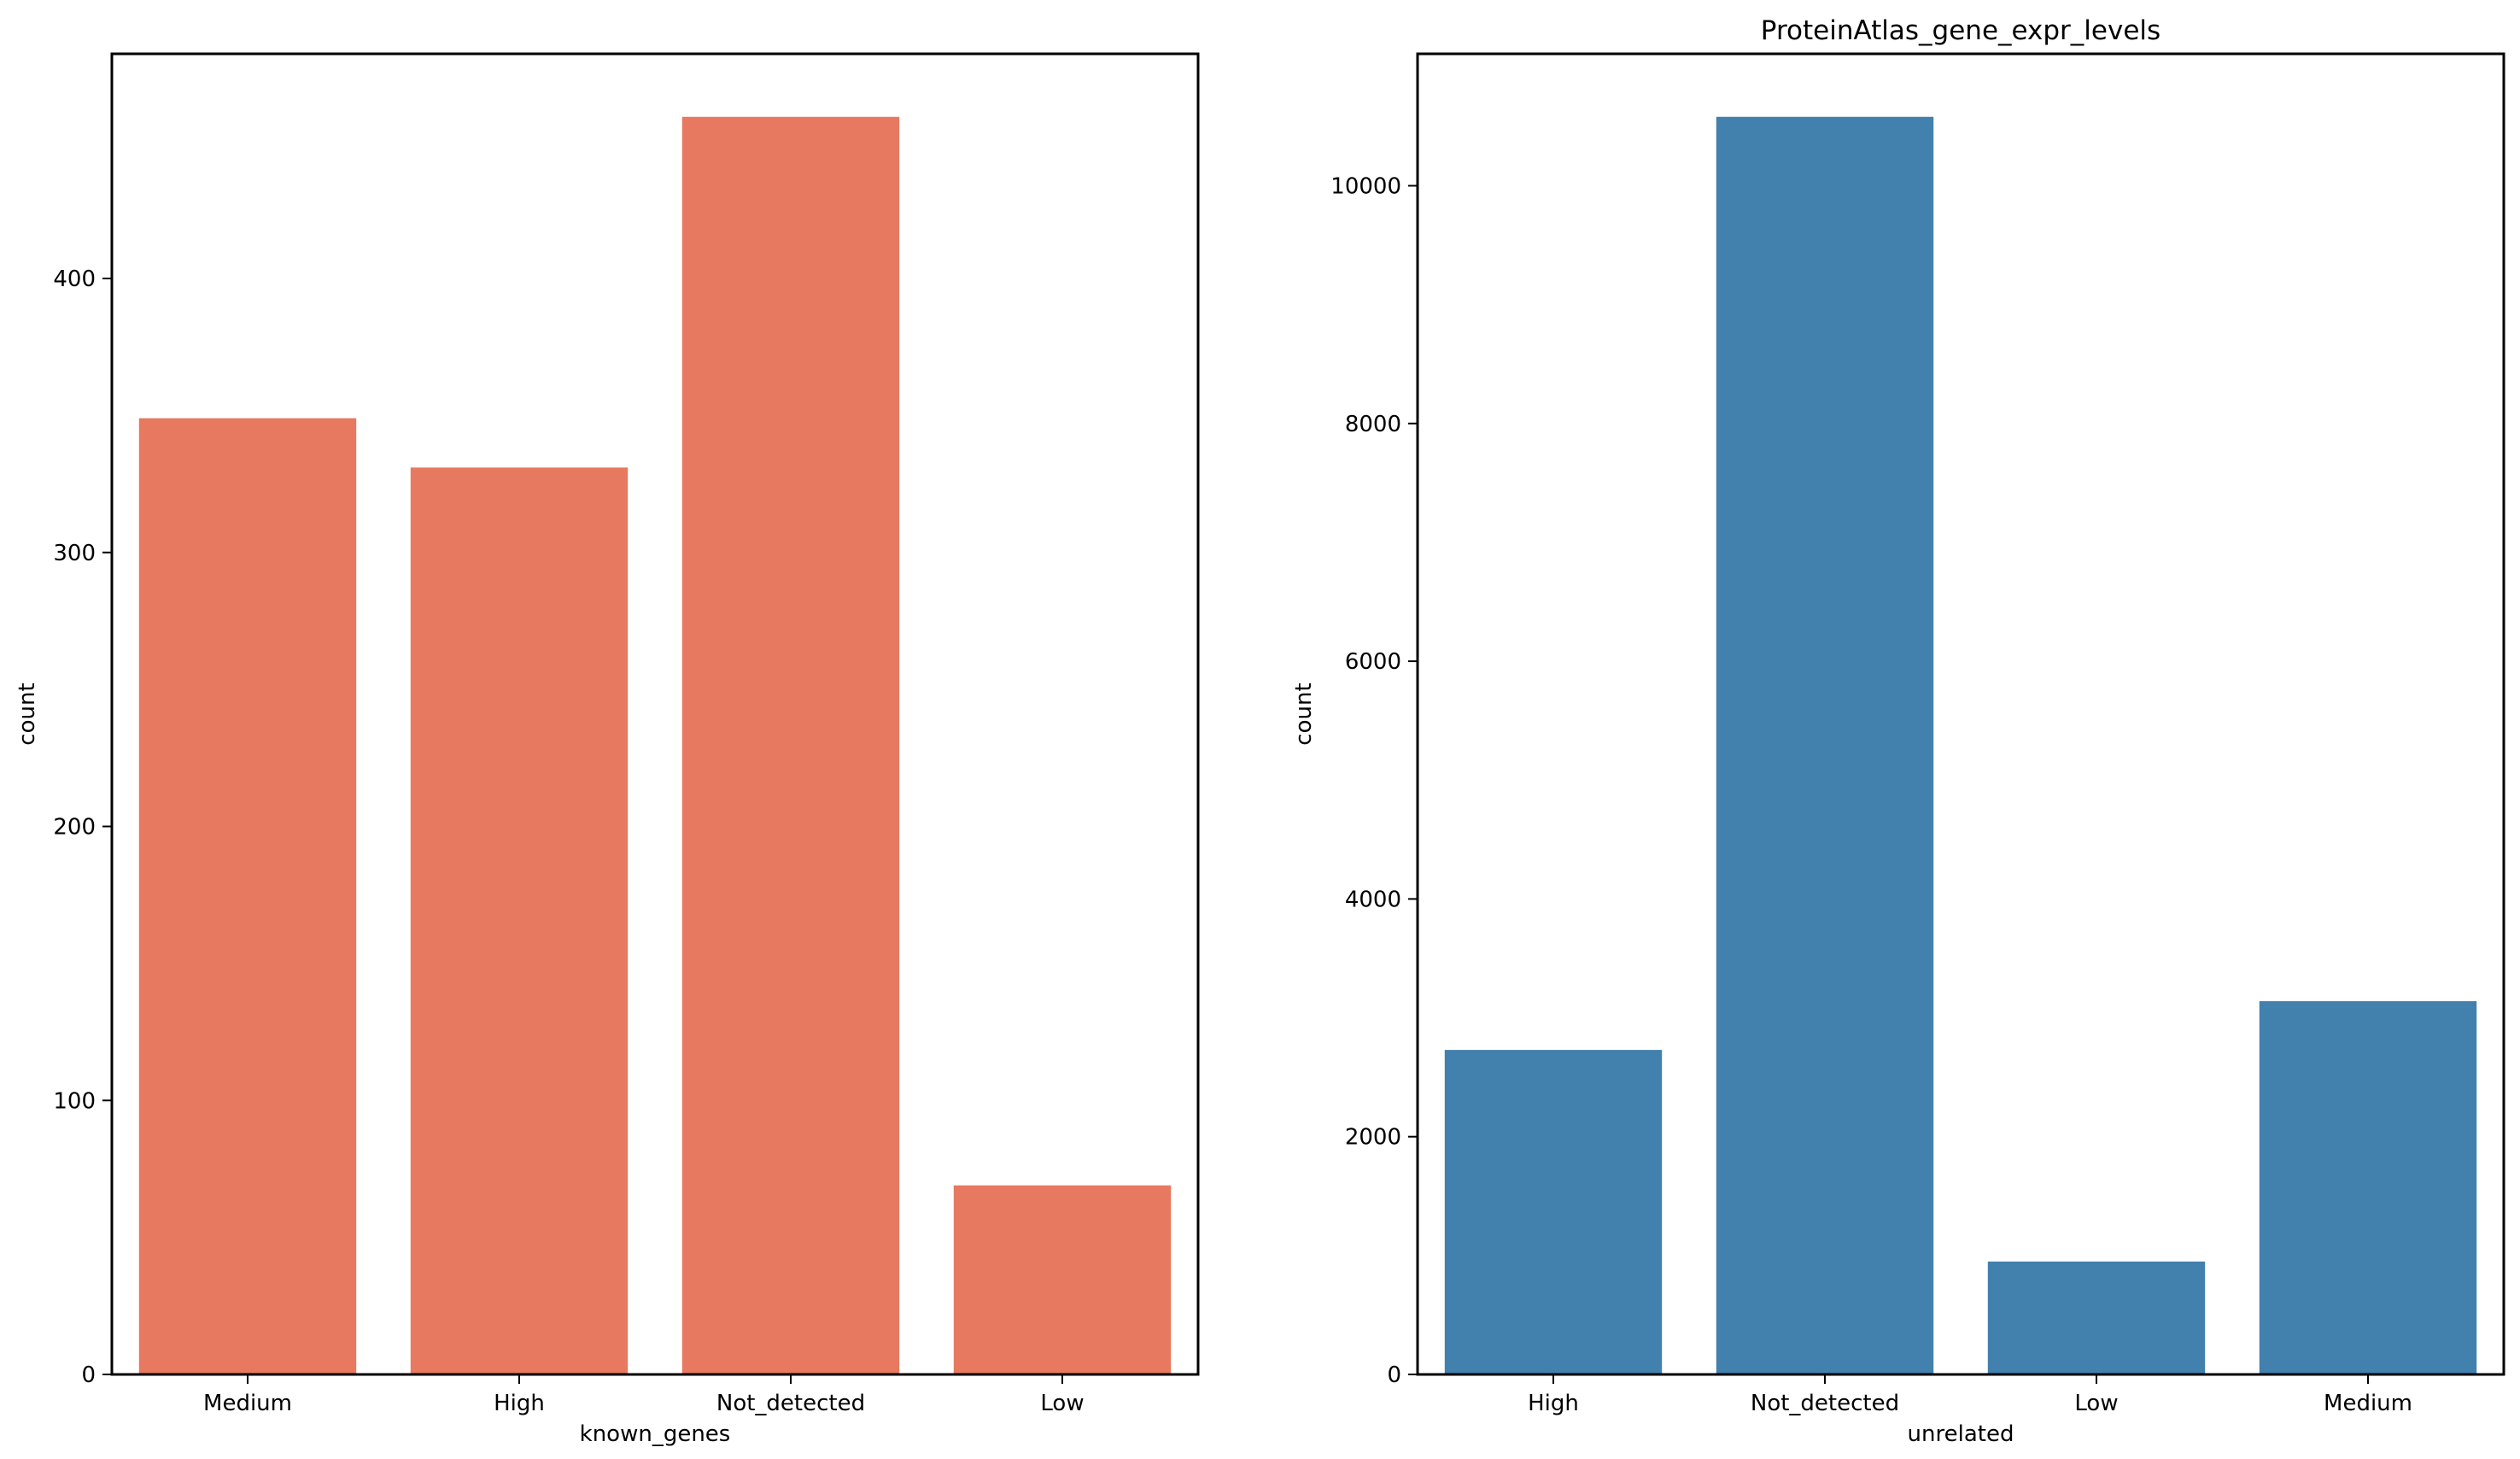  What do you see at coordinates (1373, 899) in the screenshot?
I see `y-tick-label: 4000` at bounding box center [1373, 899].